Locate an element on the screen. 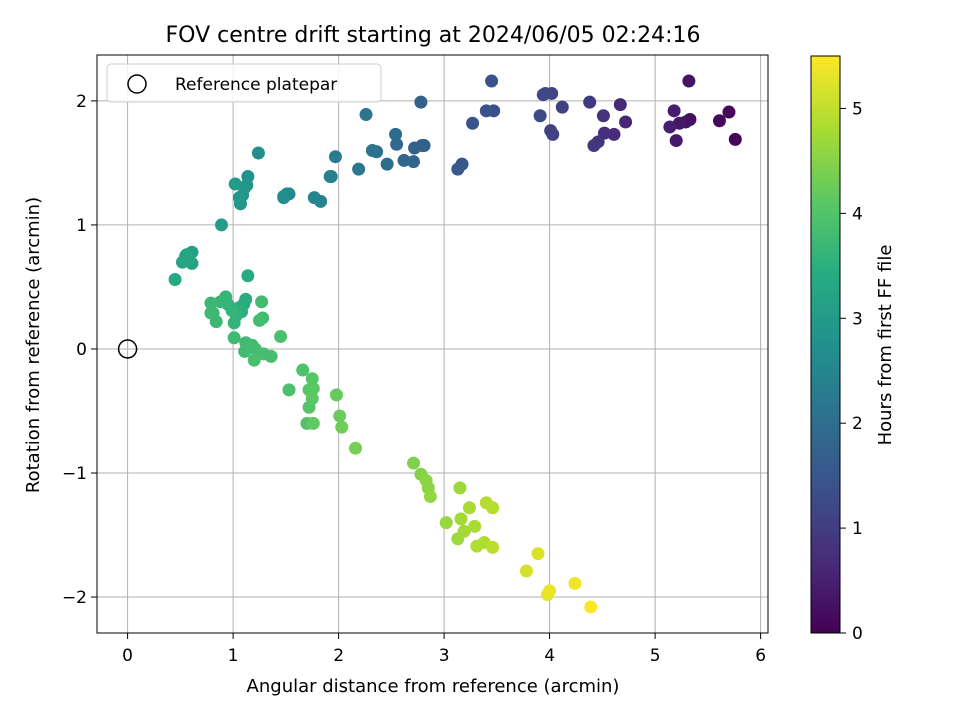 The image size is (960, 720). y-axis-ticks: −2 −1 0 1 2 is located at coordinates (79, 350).